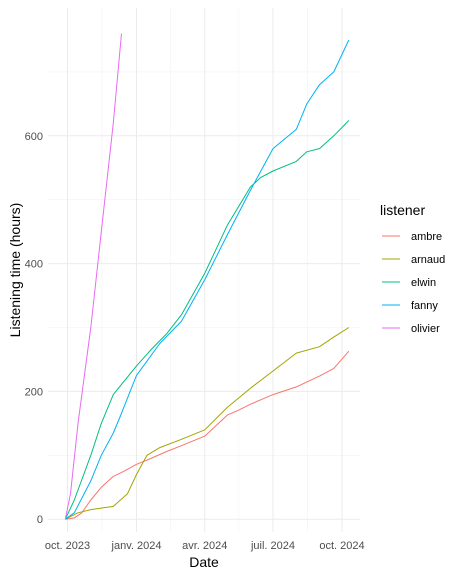  What do you see at coordinates (93, 276) in the screenshot?
I see `series-line-olivier` at bounding box center [93, 276].